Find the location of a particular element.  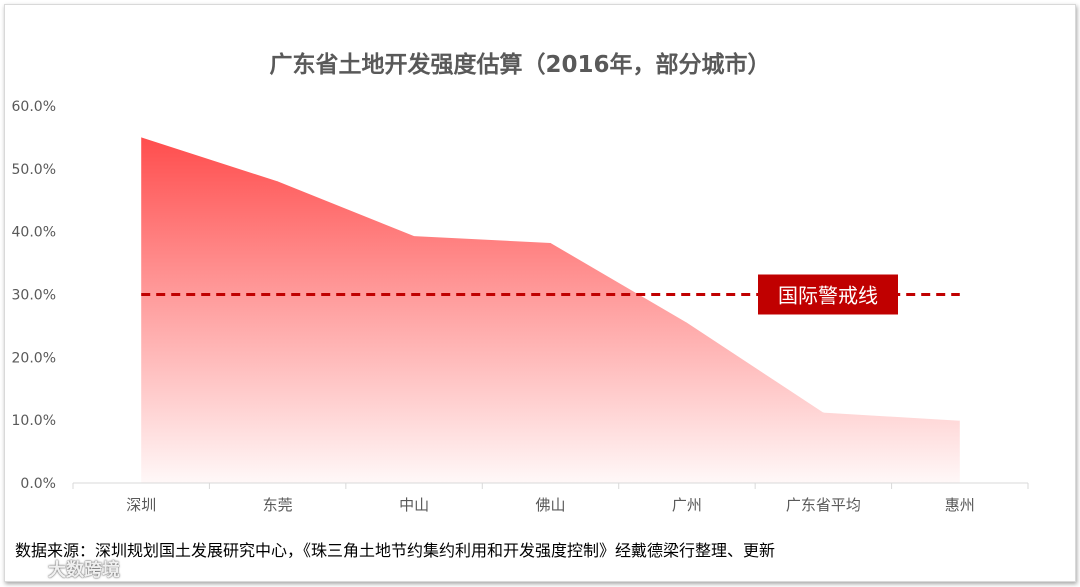

watermark: 大数跨境 is located at coordinates (69, 569).